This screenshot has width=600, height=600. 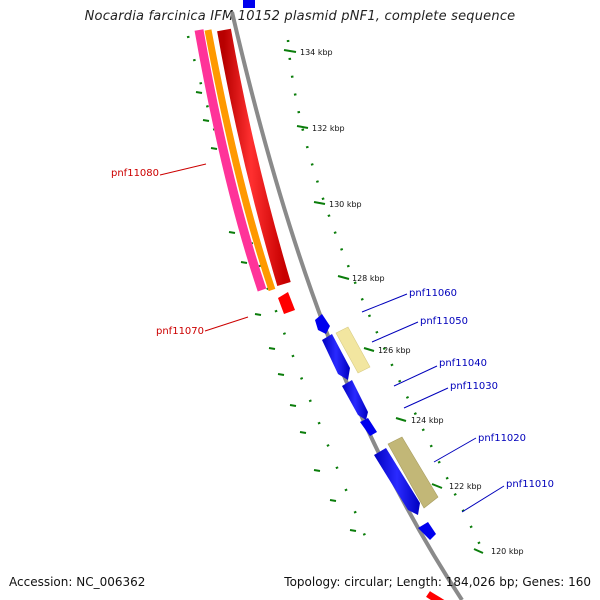 I want to click on tick-label-132: 132 kbp, so click(x=328, y=128).